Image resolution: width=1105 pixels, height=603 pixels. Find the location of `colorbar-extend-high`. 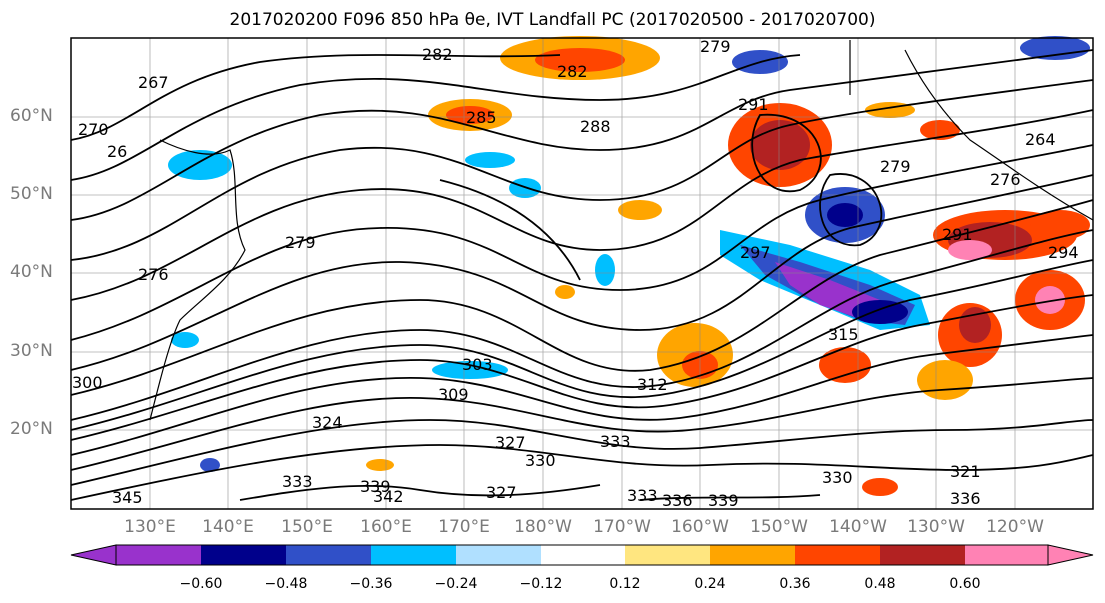

colorbar-extend-high is located at coordinates (1070, 555).